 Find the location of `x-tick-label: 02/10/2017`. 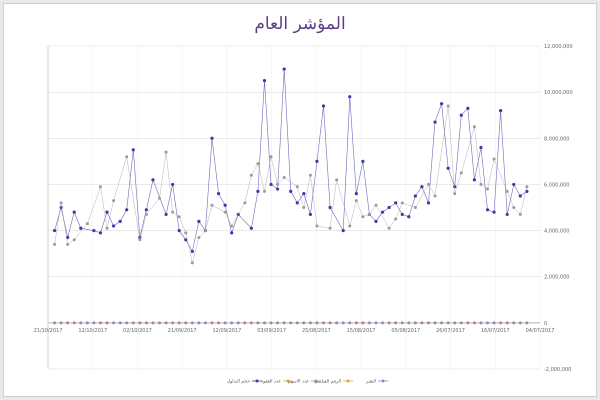

x-tick-label: 02/10/2017 is located at coordinates (137, 331).